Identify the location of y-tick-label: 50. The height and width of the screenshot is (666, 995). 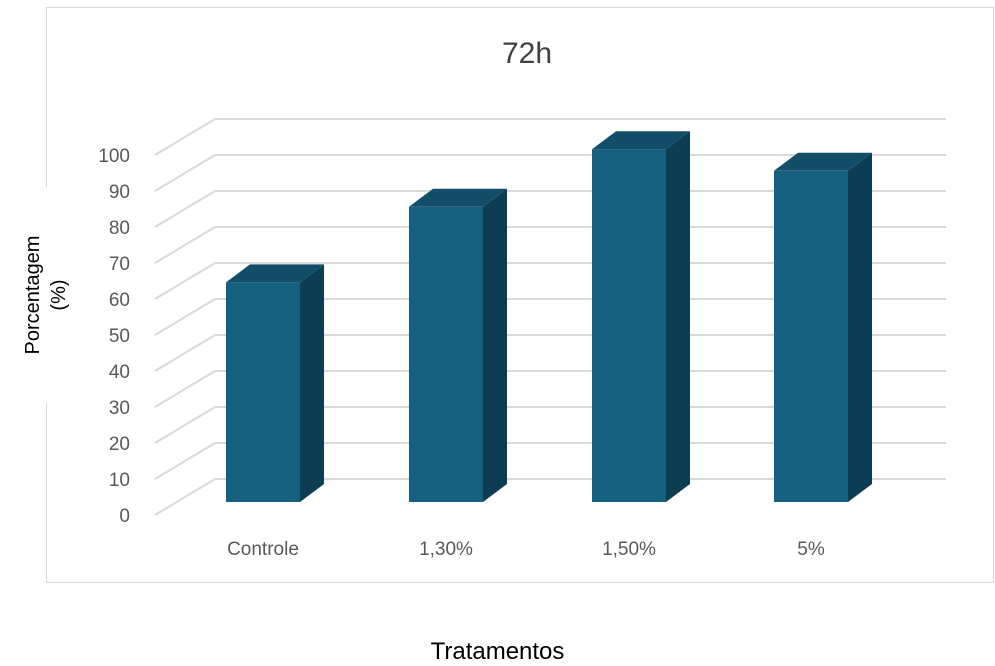
(119, 336).